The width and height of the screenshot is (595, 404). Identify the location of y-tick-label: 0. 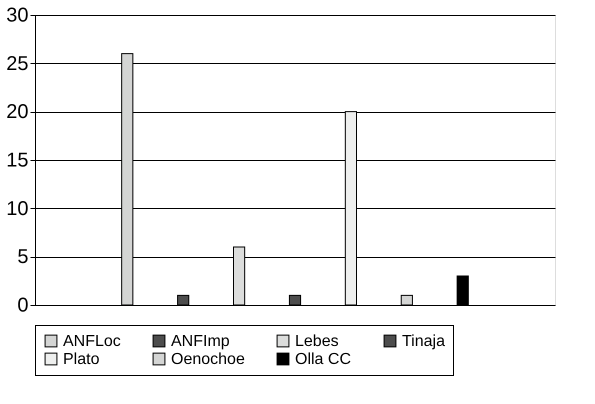
(22, 305).